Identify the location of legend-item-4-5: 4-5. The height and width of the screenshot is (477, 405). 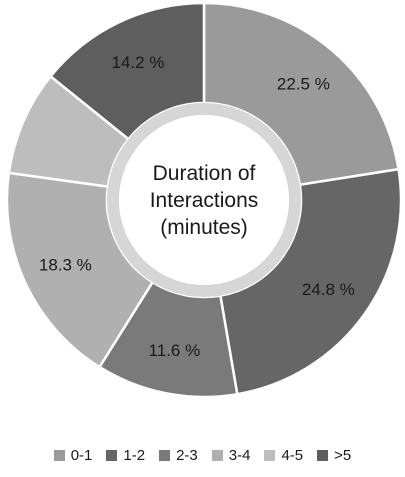
(283, 455).